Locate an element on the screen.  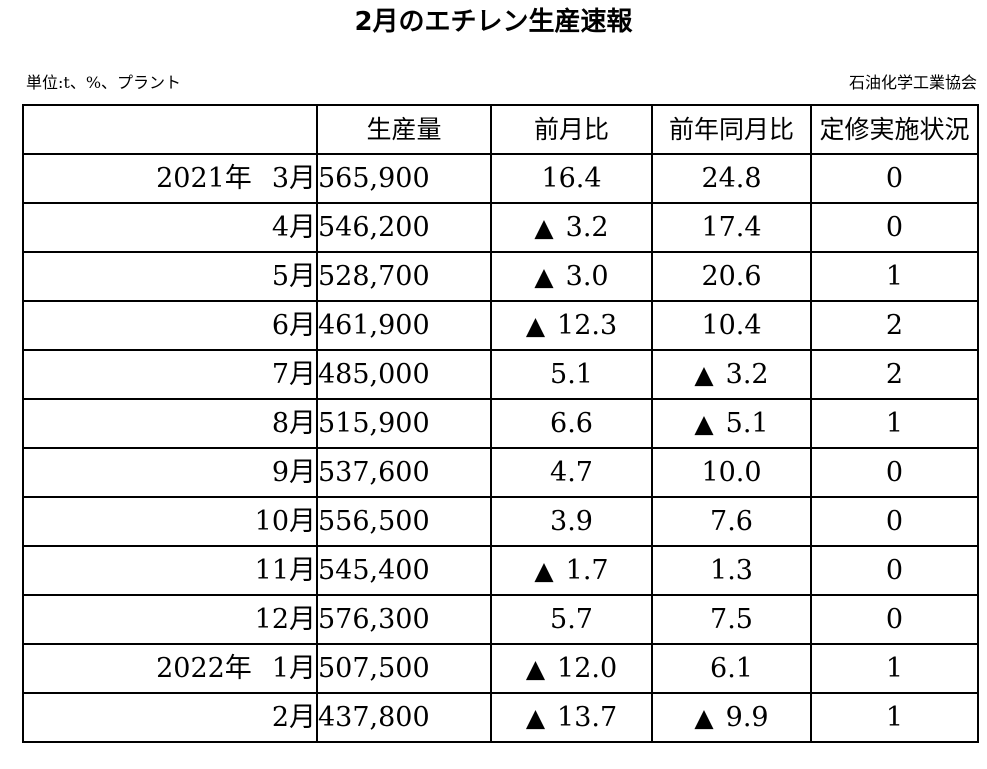
mom-value-cell: 6.6 is located at coordinates (571, 423).